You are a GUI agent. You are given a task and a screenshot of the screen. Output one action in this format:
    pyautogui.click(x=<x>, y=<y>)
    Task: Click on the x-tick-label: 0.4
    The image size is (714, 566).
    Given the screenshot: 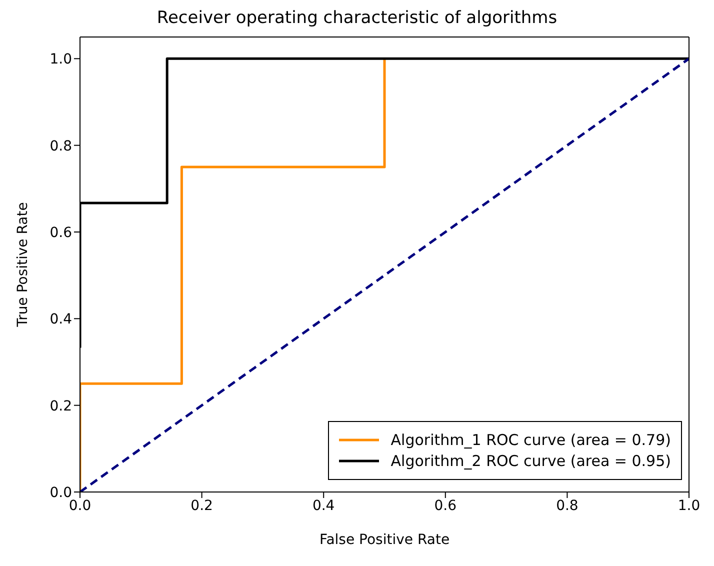 What is the action you would take?
    pyautogui.click(x=323, y=506)
    